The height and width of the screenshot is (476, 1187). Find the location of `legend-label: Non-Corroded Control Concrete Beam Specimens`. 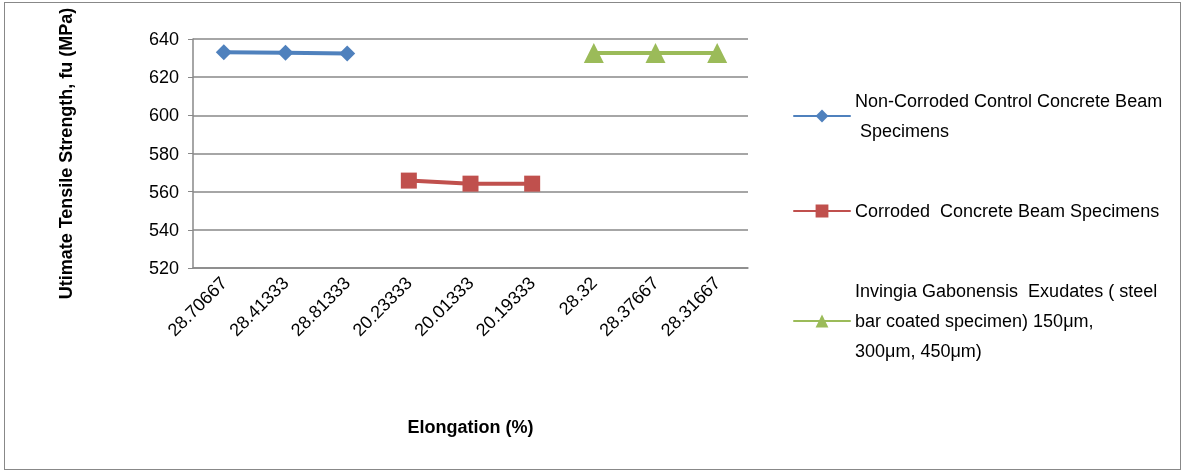

legend-label: Non-Corroded Control Concrete Beam Specimens is located at coordinates (1009, 116).